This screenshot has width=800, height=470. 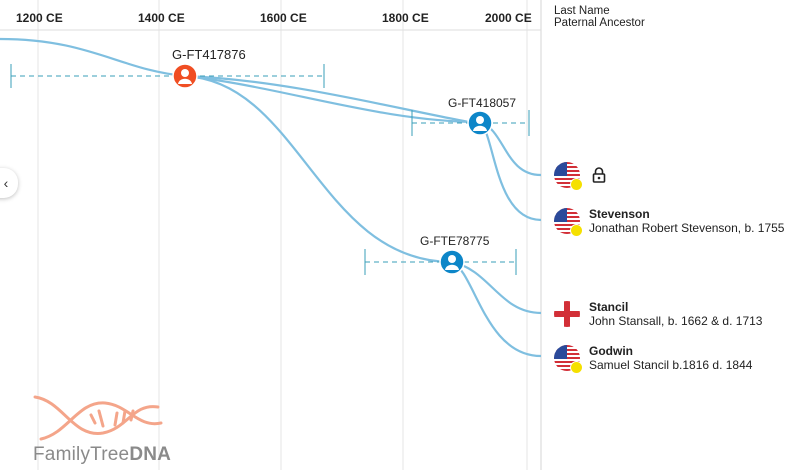 I want to click on match-ancestor: Jonathan Robert Stevenson, b. 1755, so click(x=687, y=228).